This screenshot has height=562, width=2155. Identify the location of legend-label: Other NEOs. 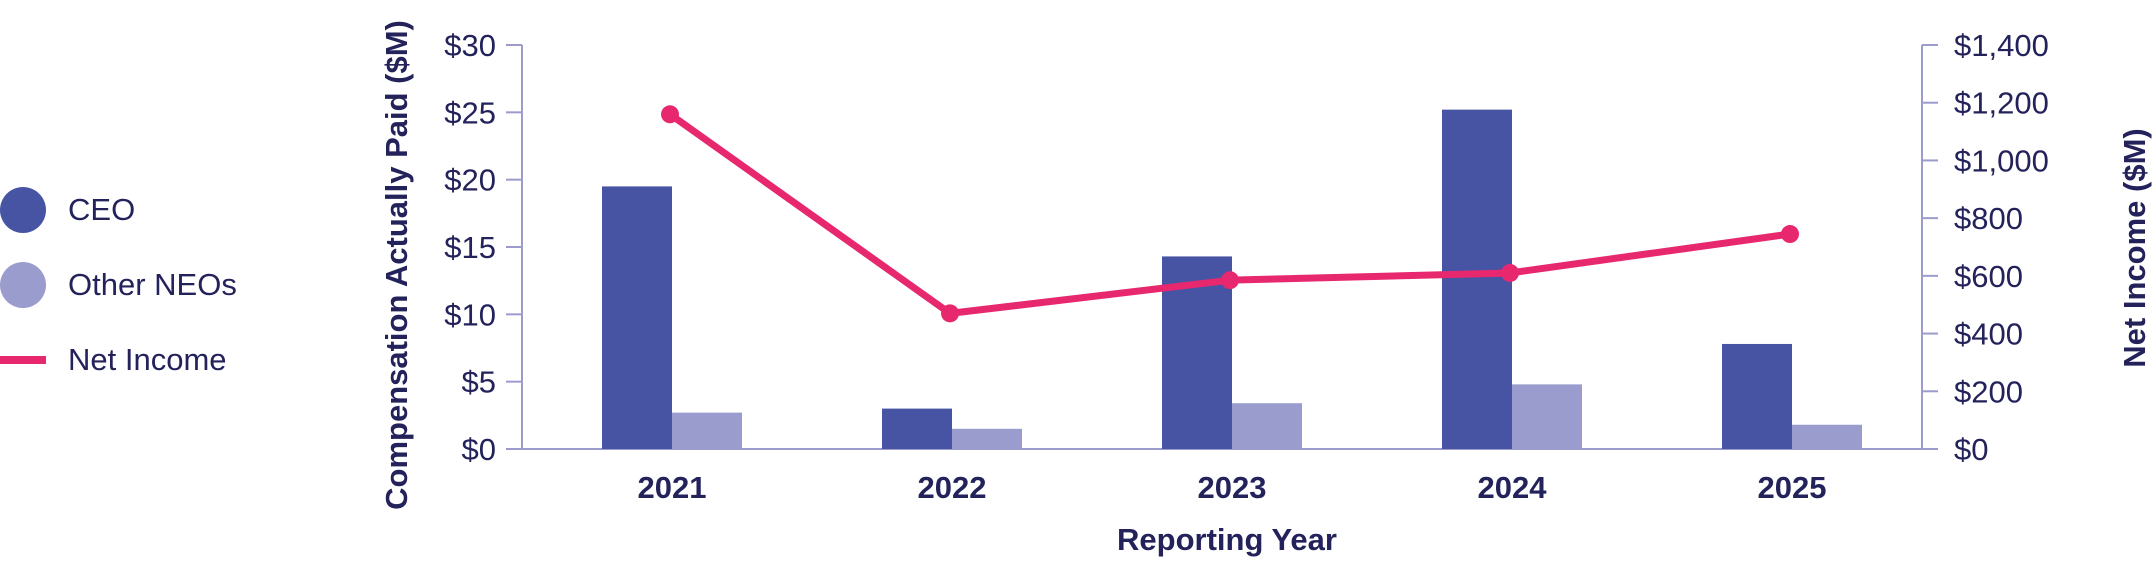
(152, 284).